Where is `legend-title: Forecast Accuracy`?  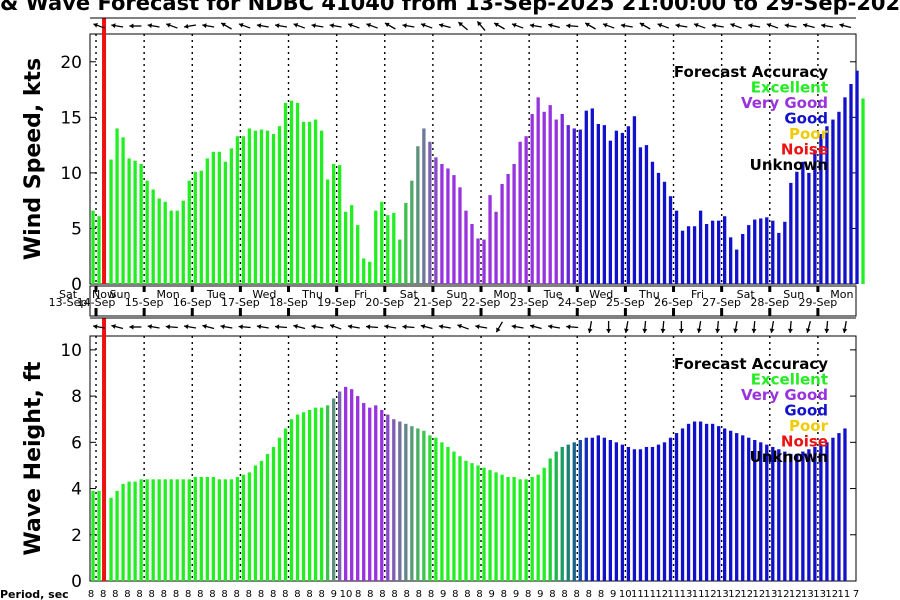 legend-title: Forecast Accuracy is located at coordinates (751, 72).